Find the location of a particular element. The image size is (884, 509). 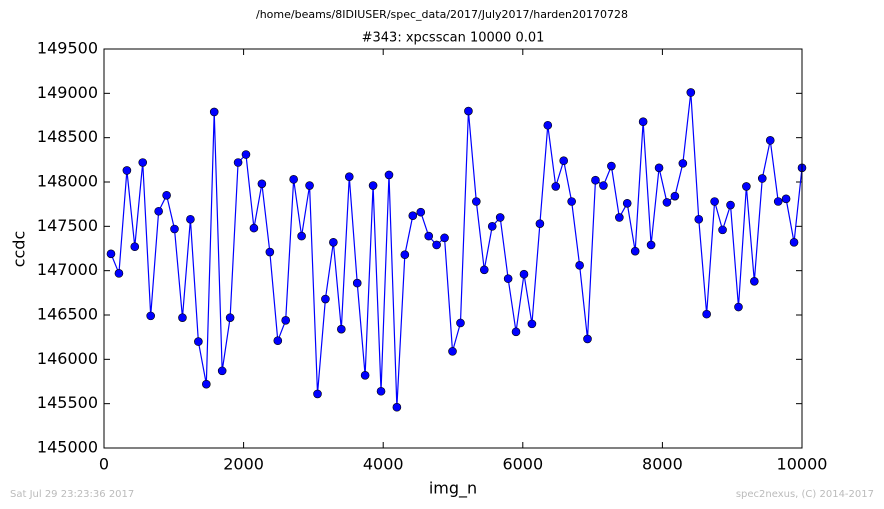

x-tick-label: 6000 is located at coordinates (522, 464).